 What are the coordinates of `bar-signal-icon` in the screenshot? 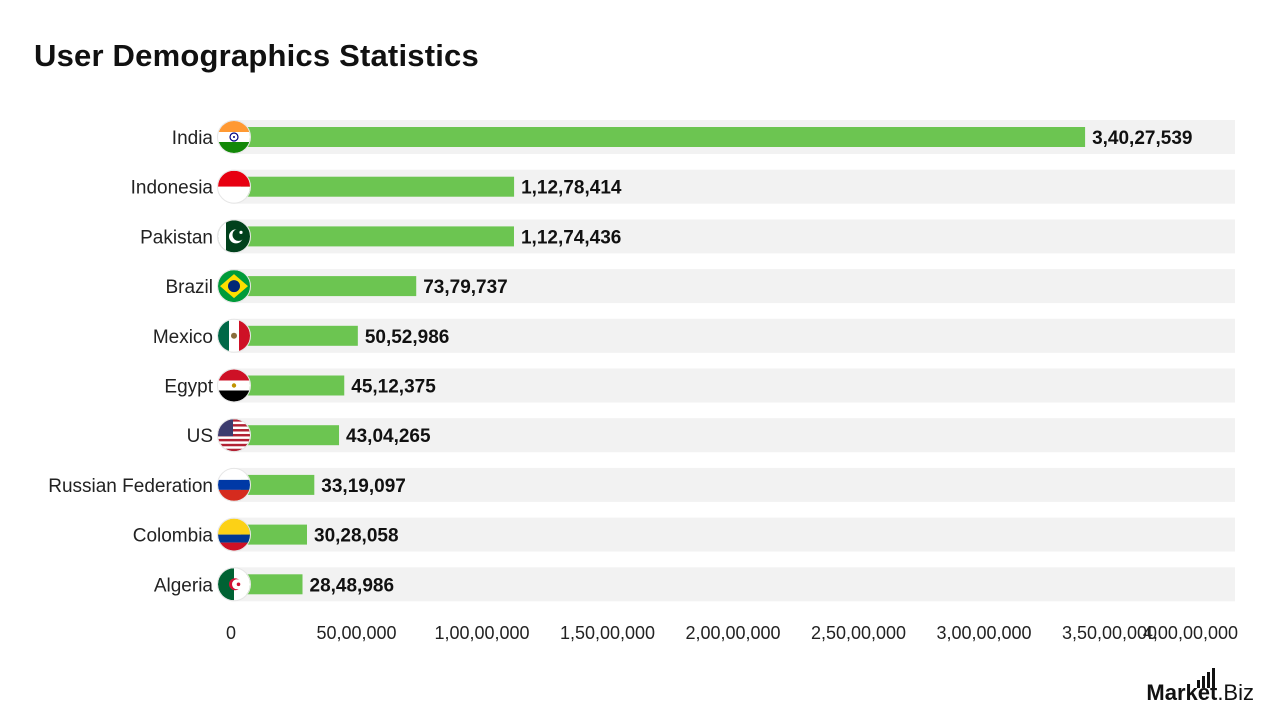 It's located at (1206, 678).